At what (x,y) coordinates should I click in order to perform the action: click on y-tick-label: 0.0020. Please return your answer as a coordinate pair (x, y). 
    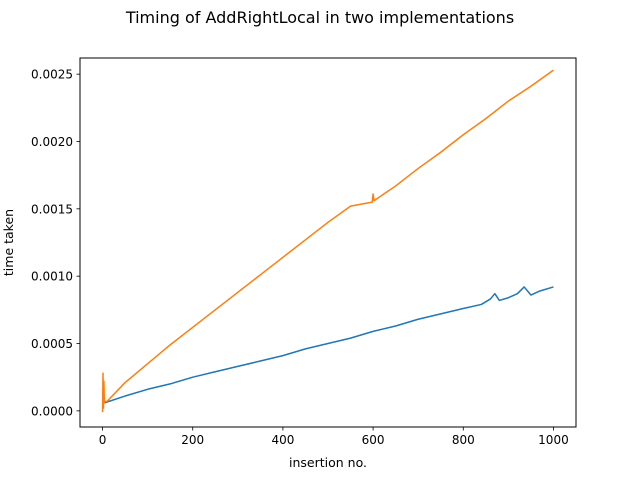
    Looking at the image, I should click on (52, 142).